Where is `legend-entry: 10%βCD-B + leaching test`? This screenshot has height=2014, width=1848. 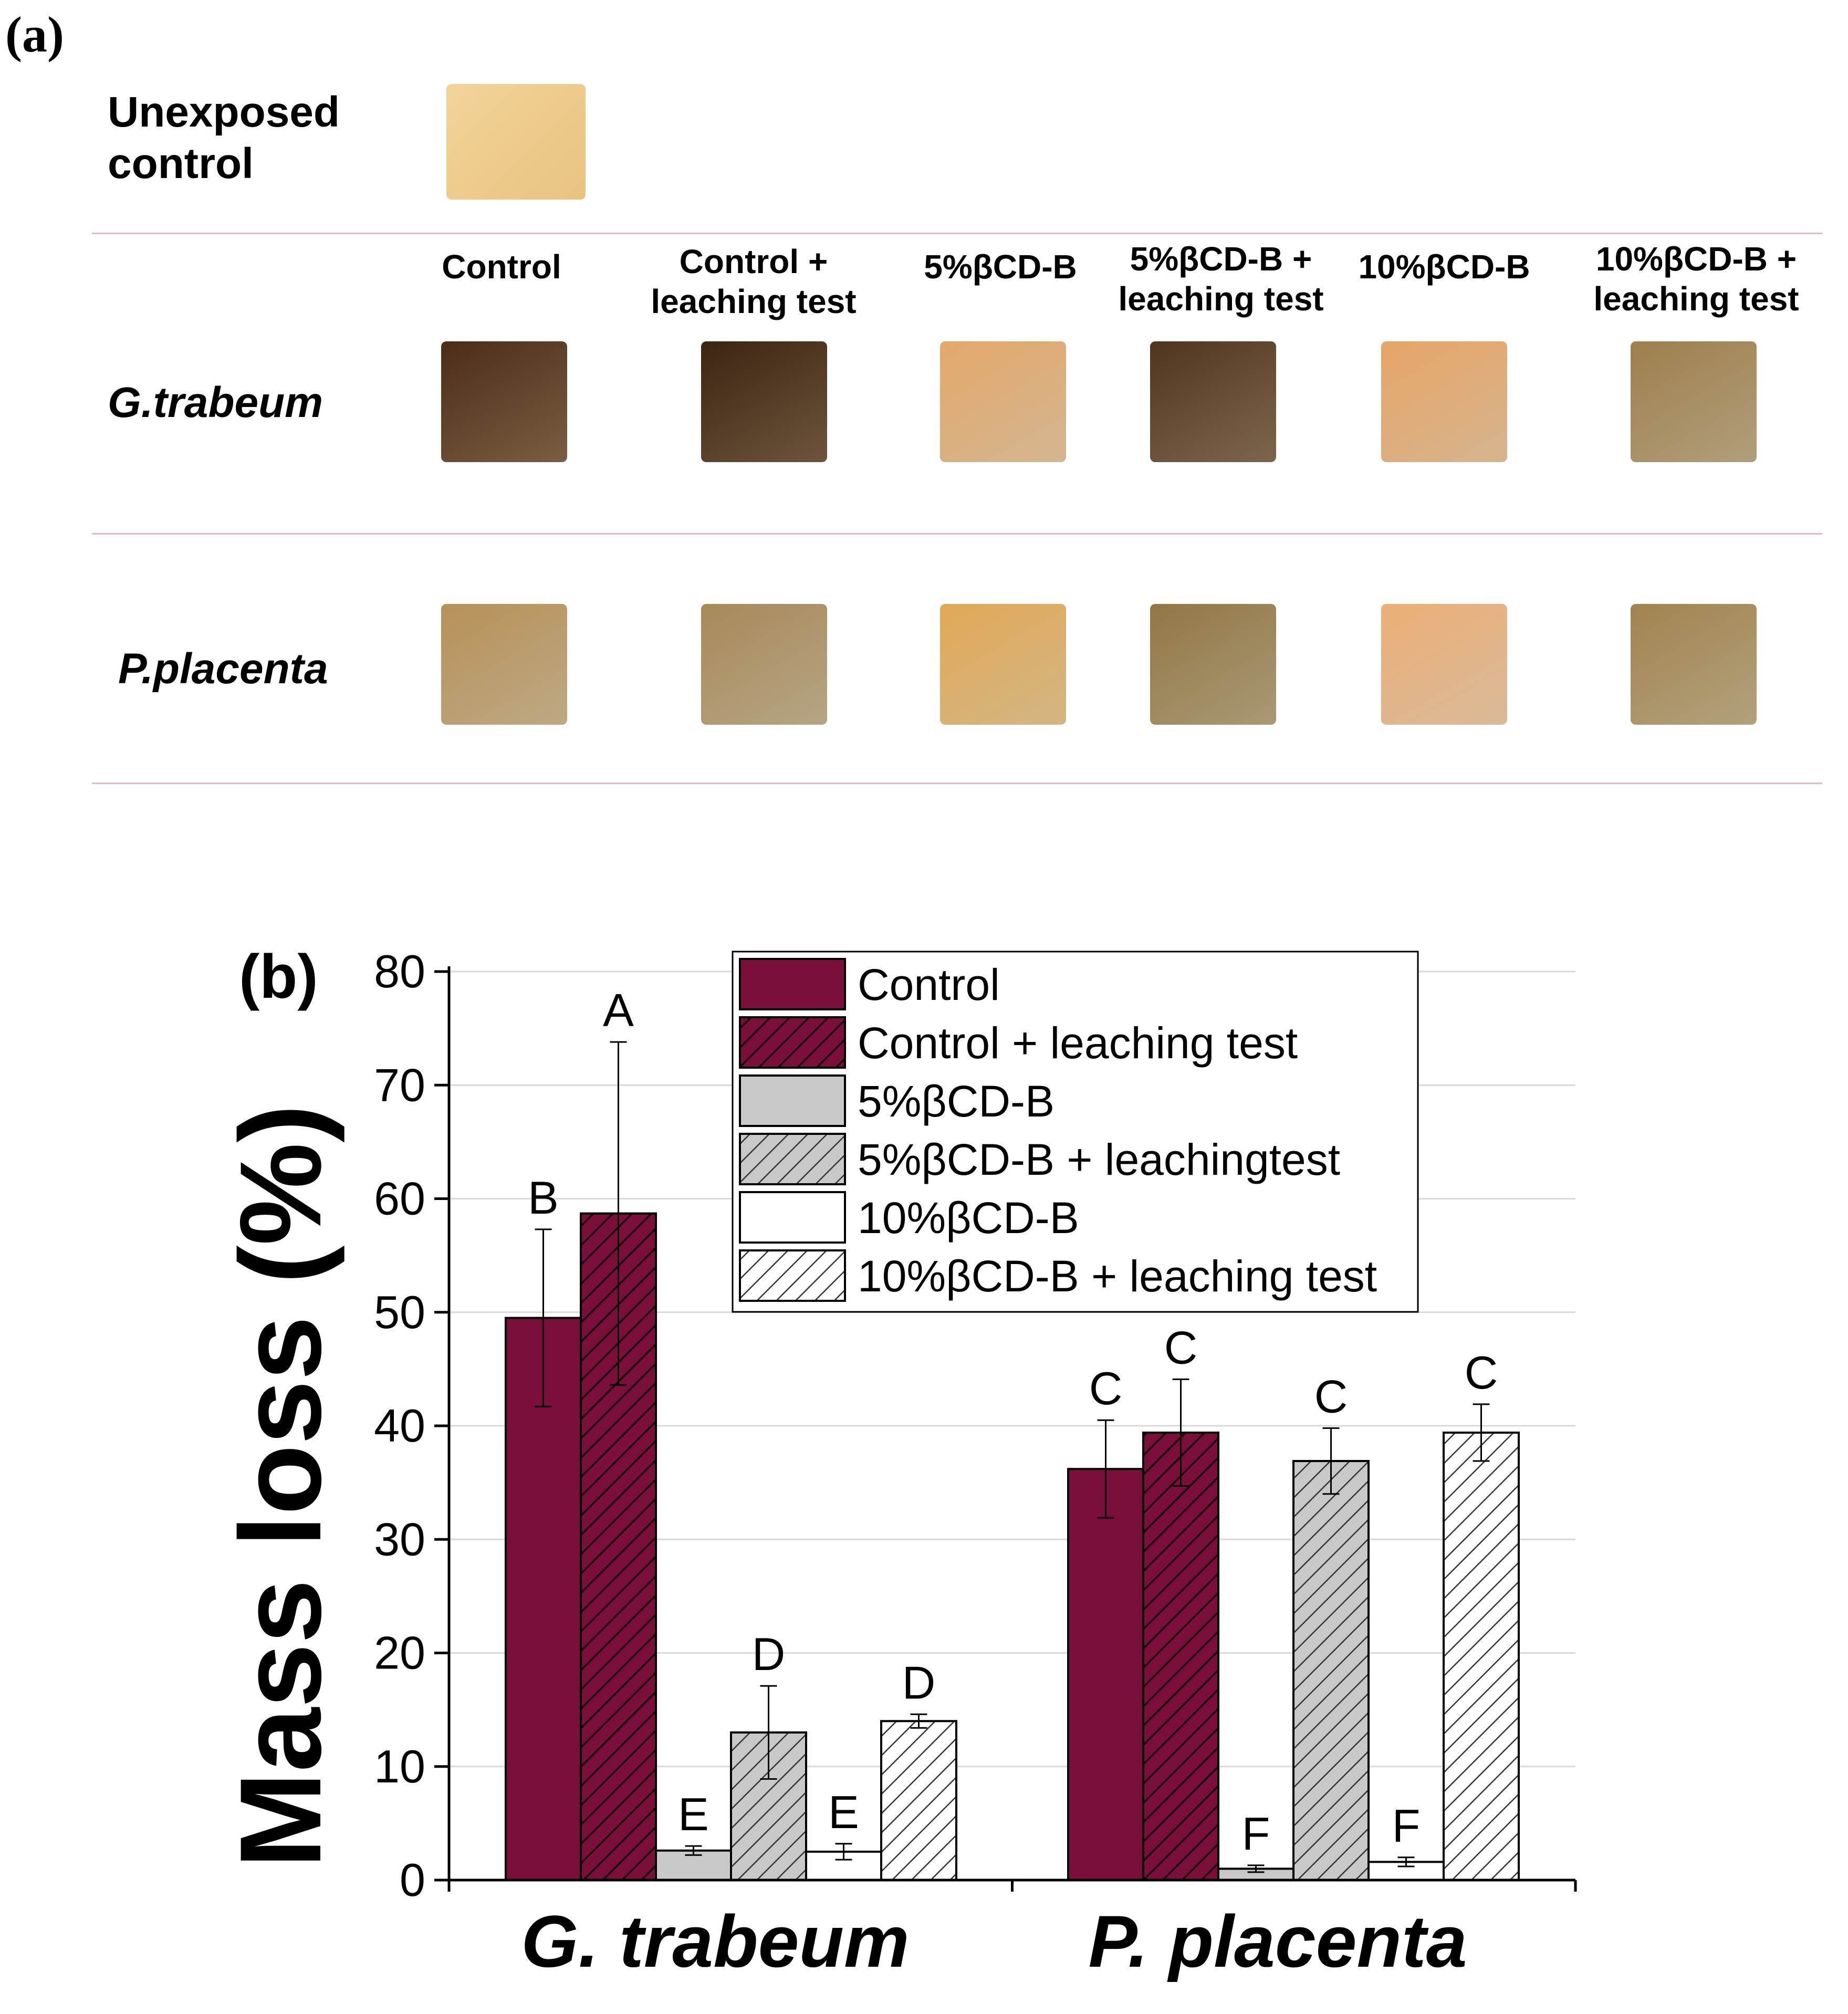
legend-entry: 10%βCD-B + leaching test is located at coordinates (1117, 1276).